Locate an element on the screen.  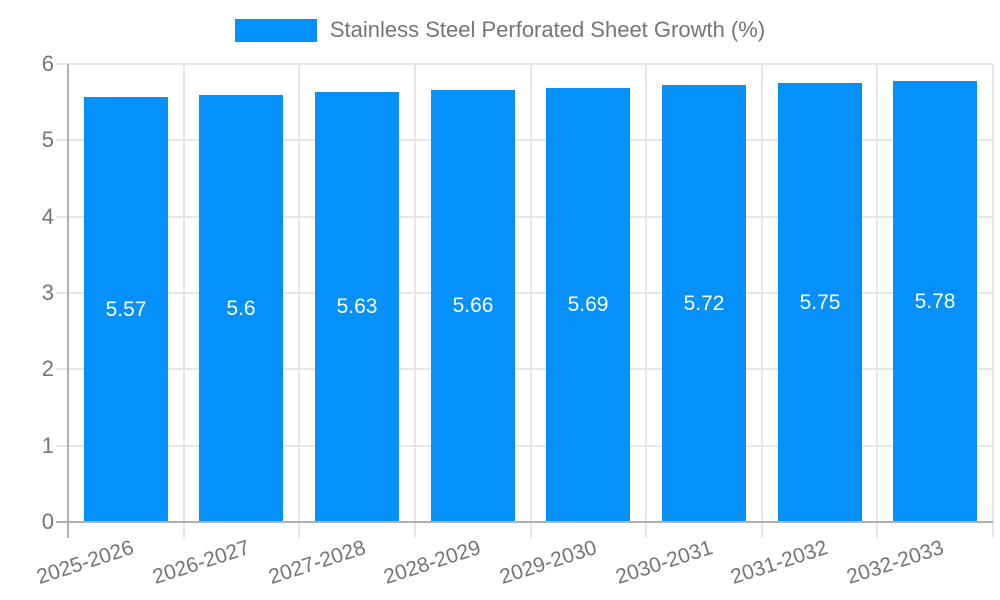
bar: 5.57 is located at coordinates (126, 309).